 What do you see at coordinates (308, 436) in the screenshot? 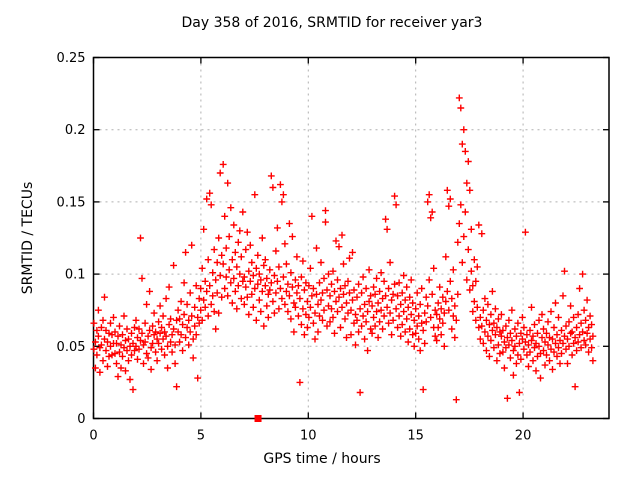
I see `x-tick-label: 10` at bounding box center [308, 436].